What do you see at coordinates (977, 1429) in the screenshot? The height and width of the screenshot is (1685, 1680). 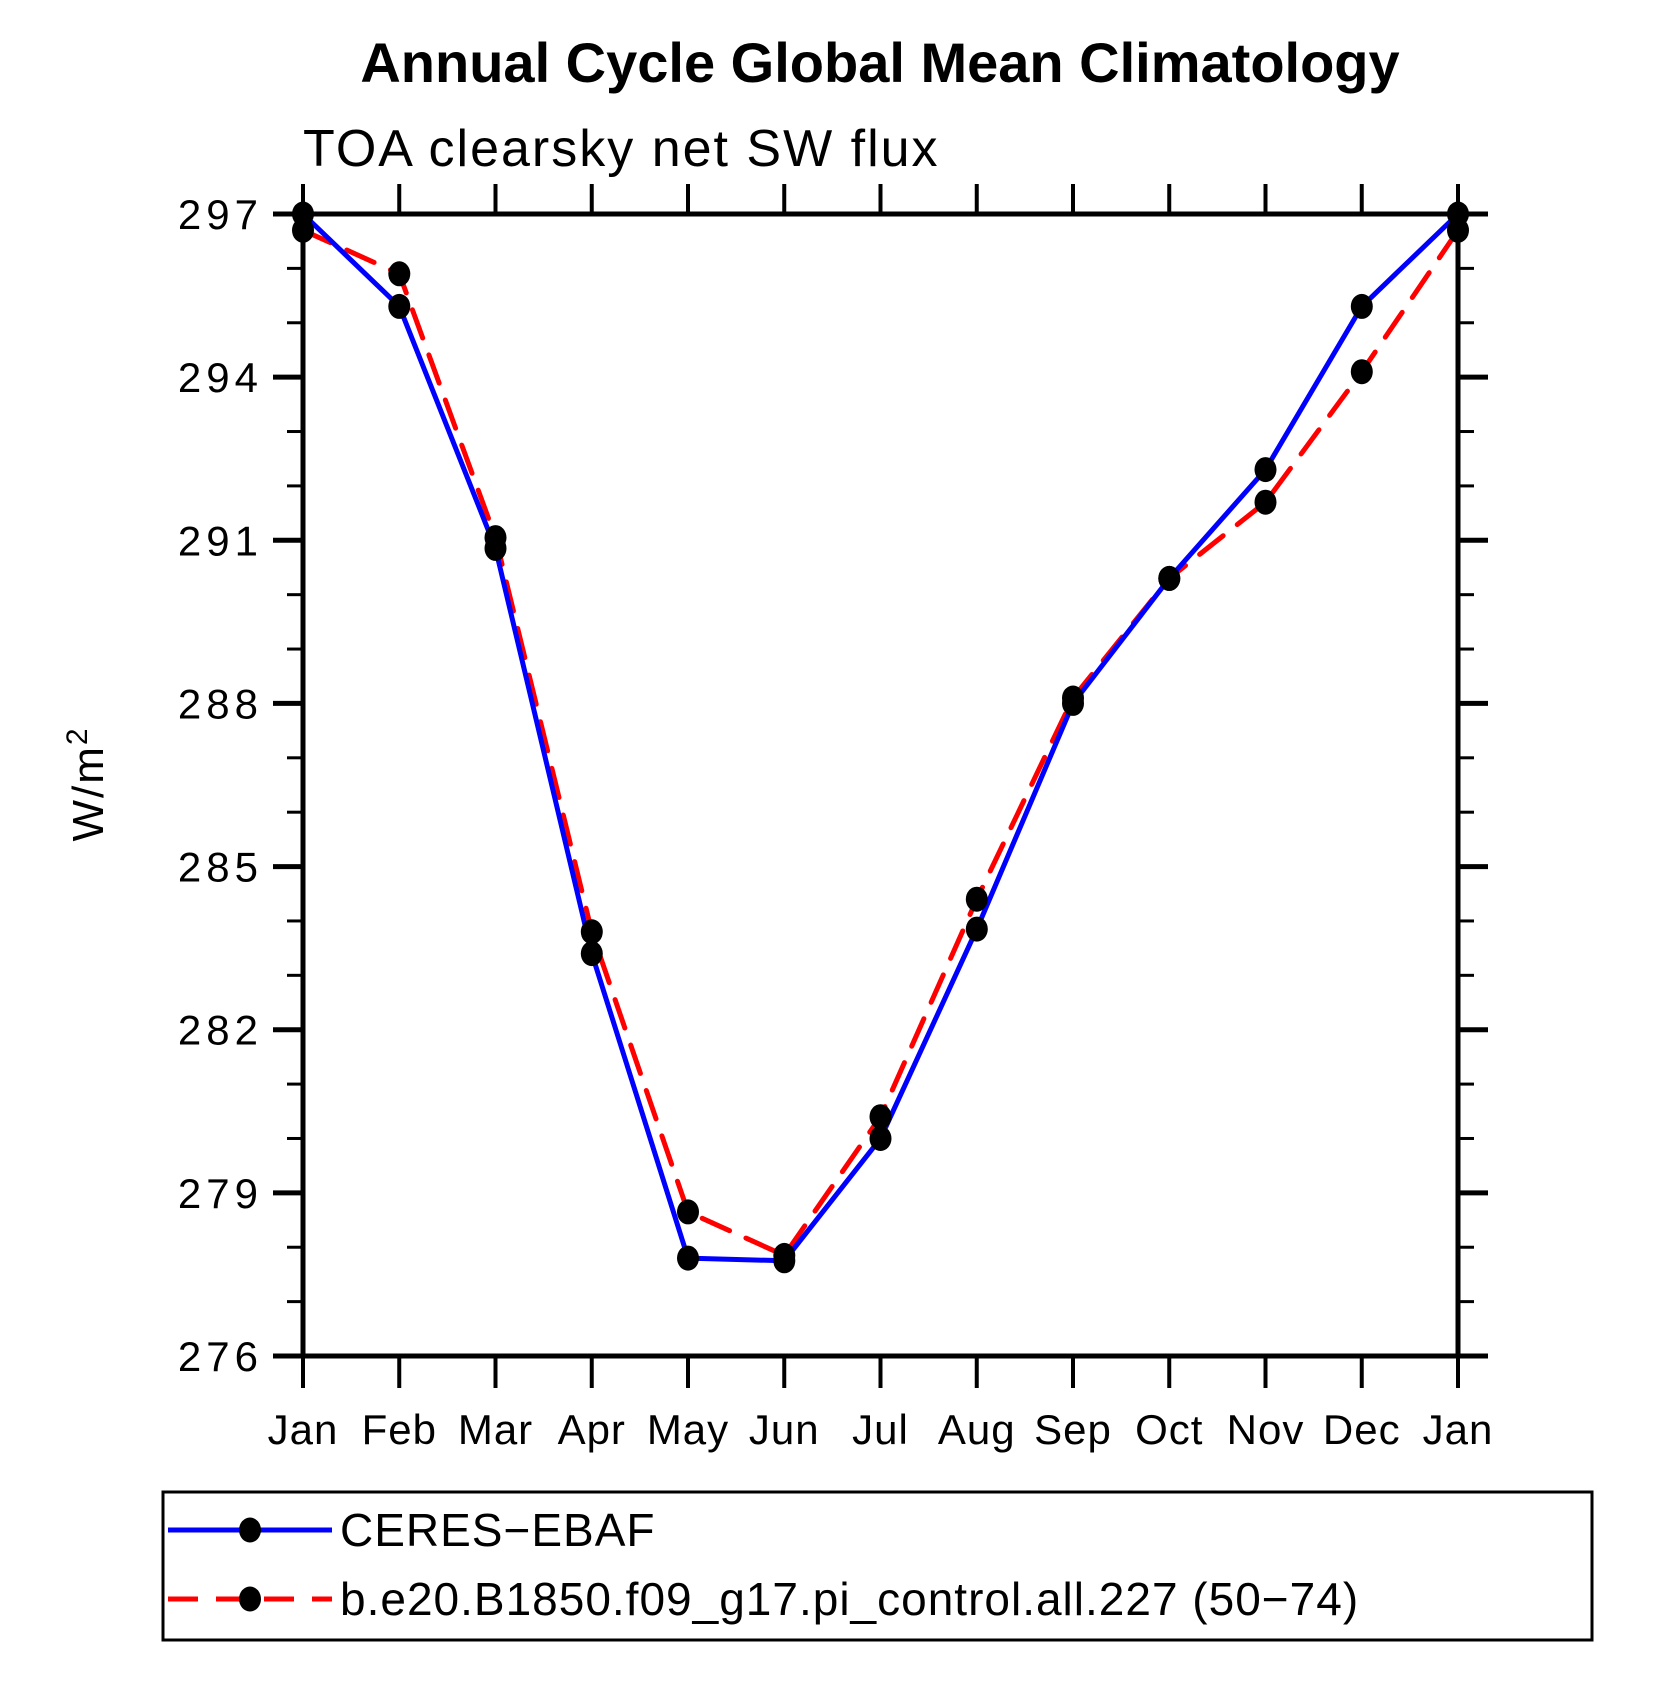 I see `x-tick-label: Aug` at bounding box center [977, 1429].